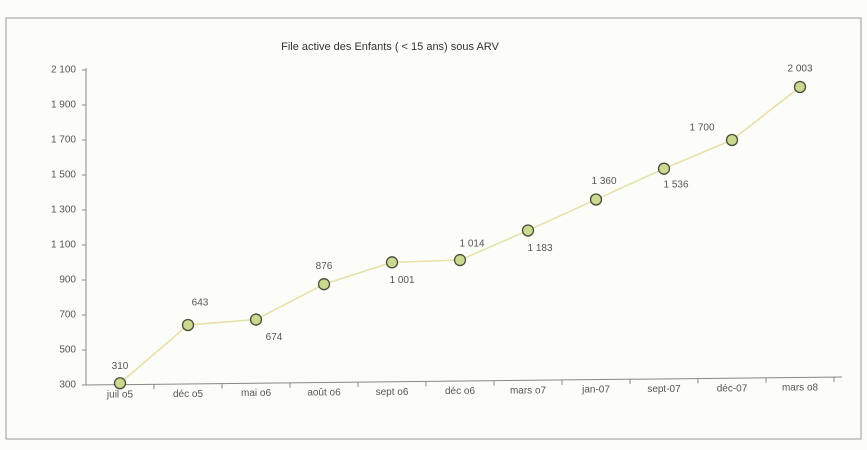  What do you see at coordinates (701, 128) in the screenshot?
I see `data-label: 1 700` at bounding box center [701, 128].